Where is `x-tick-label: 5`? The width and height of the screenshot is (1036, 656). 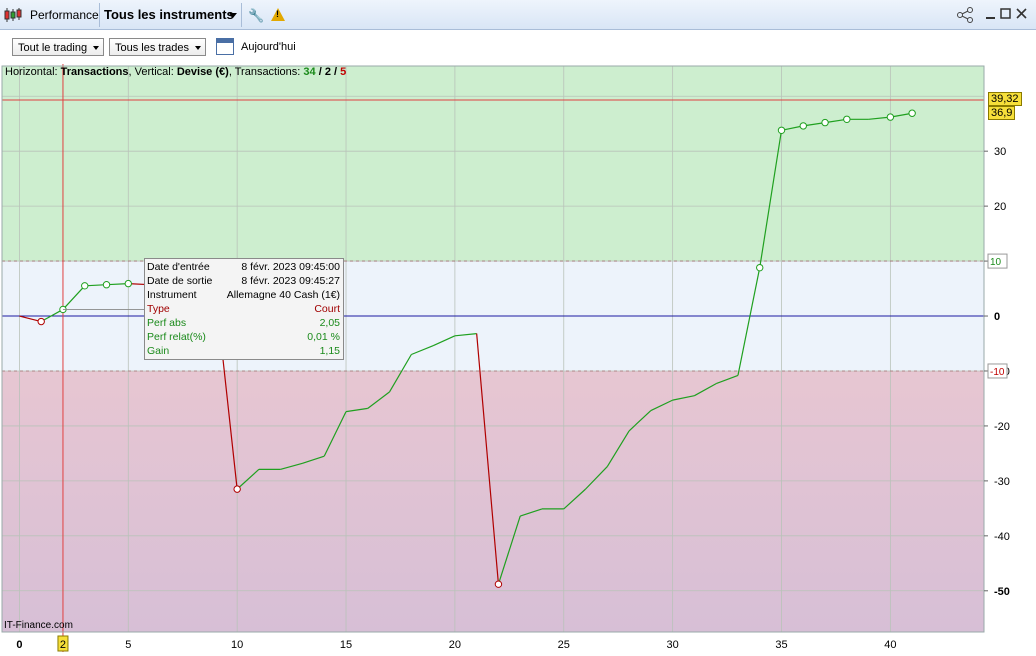 x-tick-label: 5 is located at coordinates (128, 645).